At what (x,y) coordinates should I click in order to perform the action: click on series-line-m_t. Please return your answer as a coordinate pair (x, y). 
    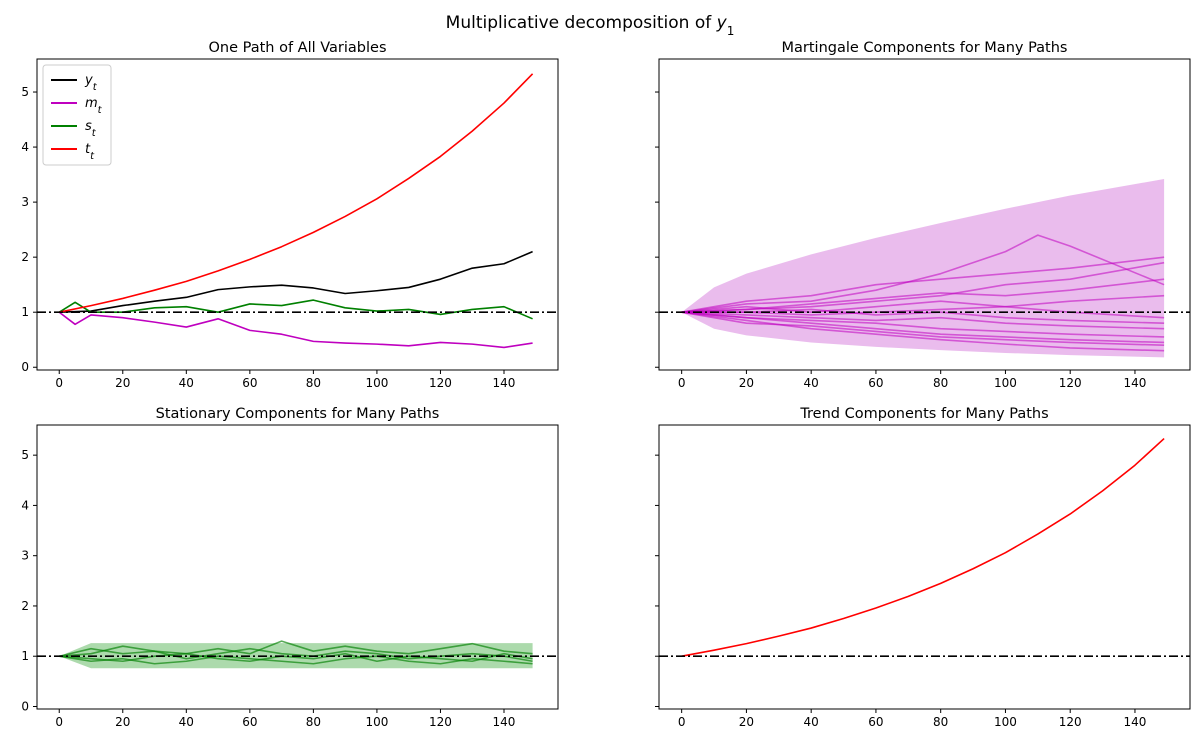
    Looking at the image, I should click on (295, 330).